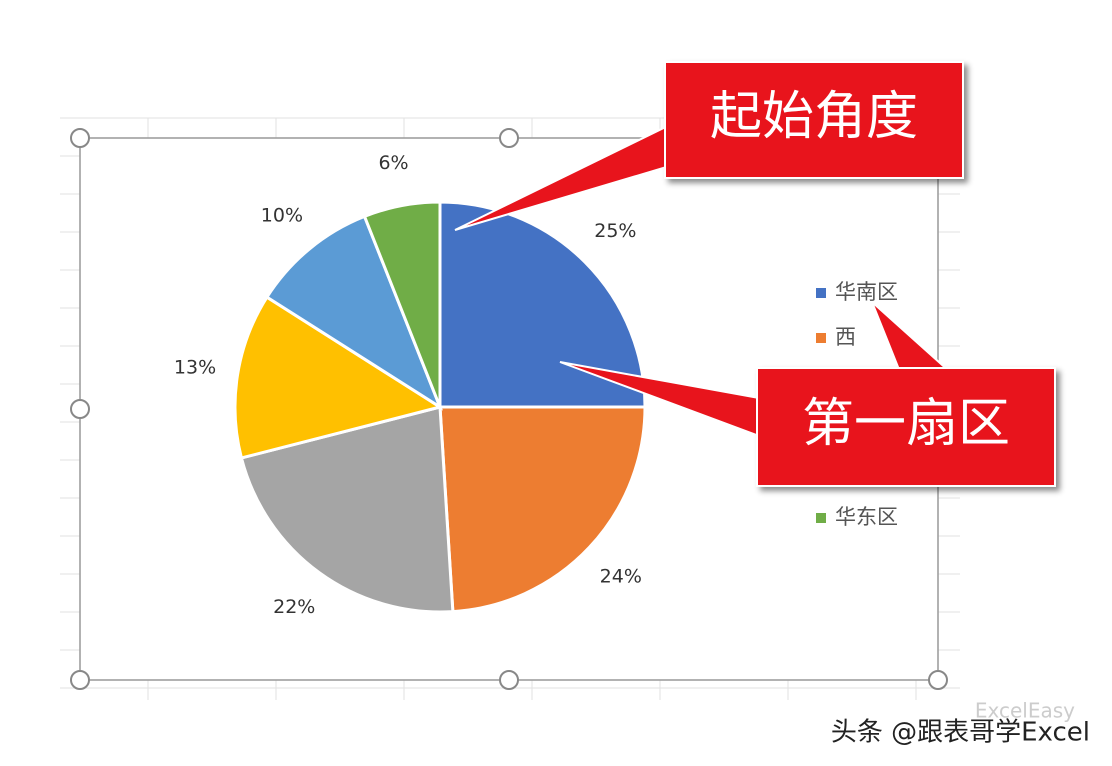 The height and width of the screenshot is (766, 1112). What do you see at coordinates (960, 733) in the screenshot?
I see `watermark-source: 头条 @跟表哥学Excel` at bounding box center [960, 733].